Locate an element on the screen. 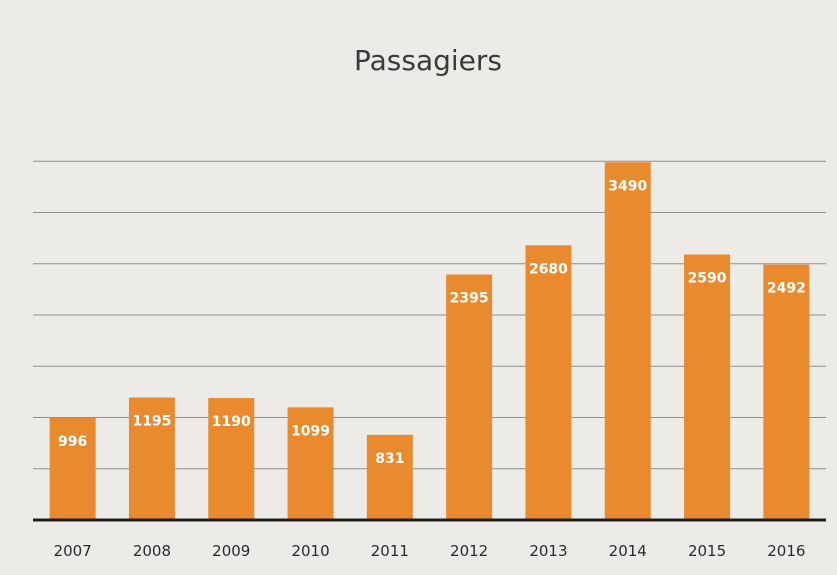 The image size is (837, 575). chart-title: Passagiers is located at coordinates (428, 60).